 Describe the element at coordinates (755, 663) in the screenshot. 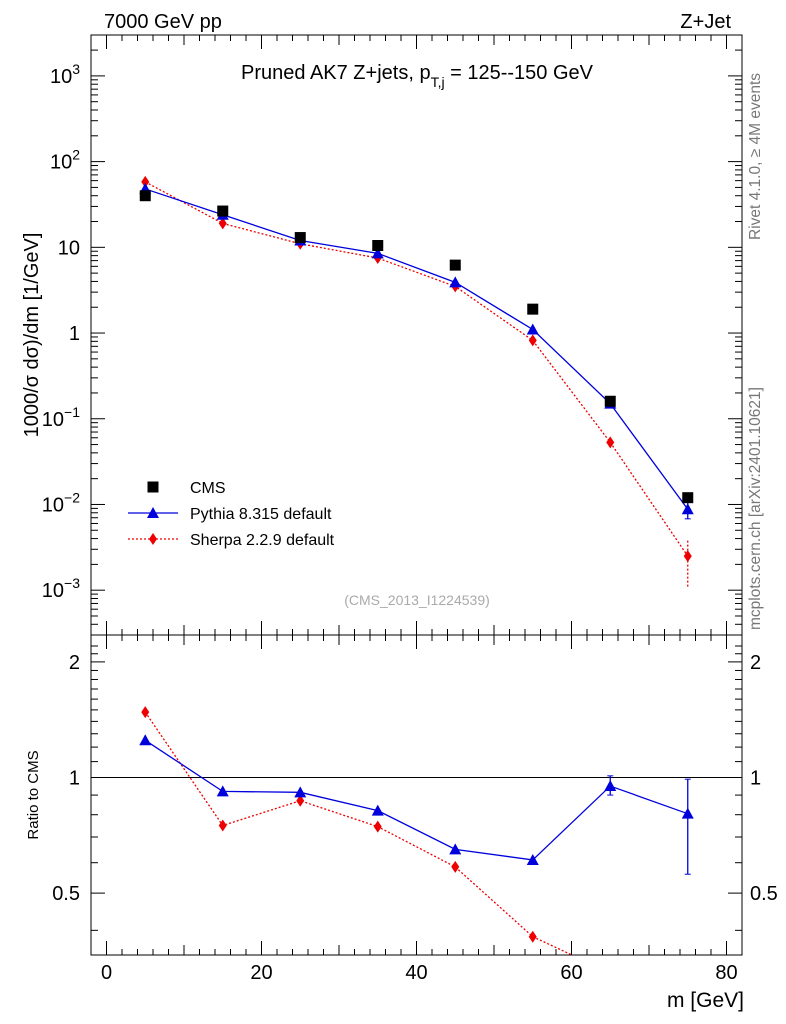

I see `ratio-ytick-label-right: 2` at that location.